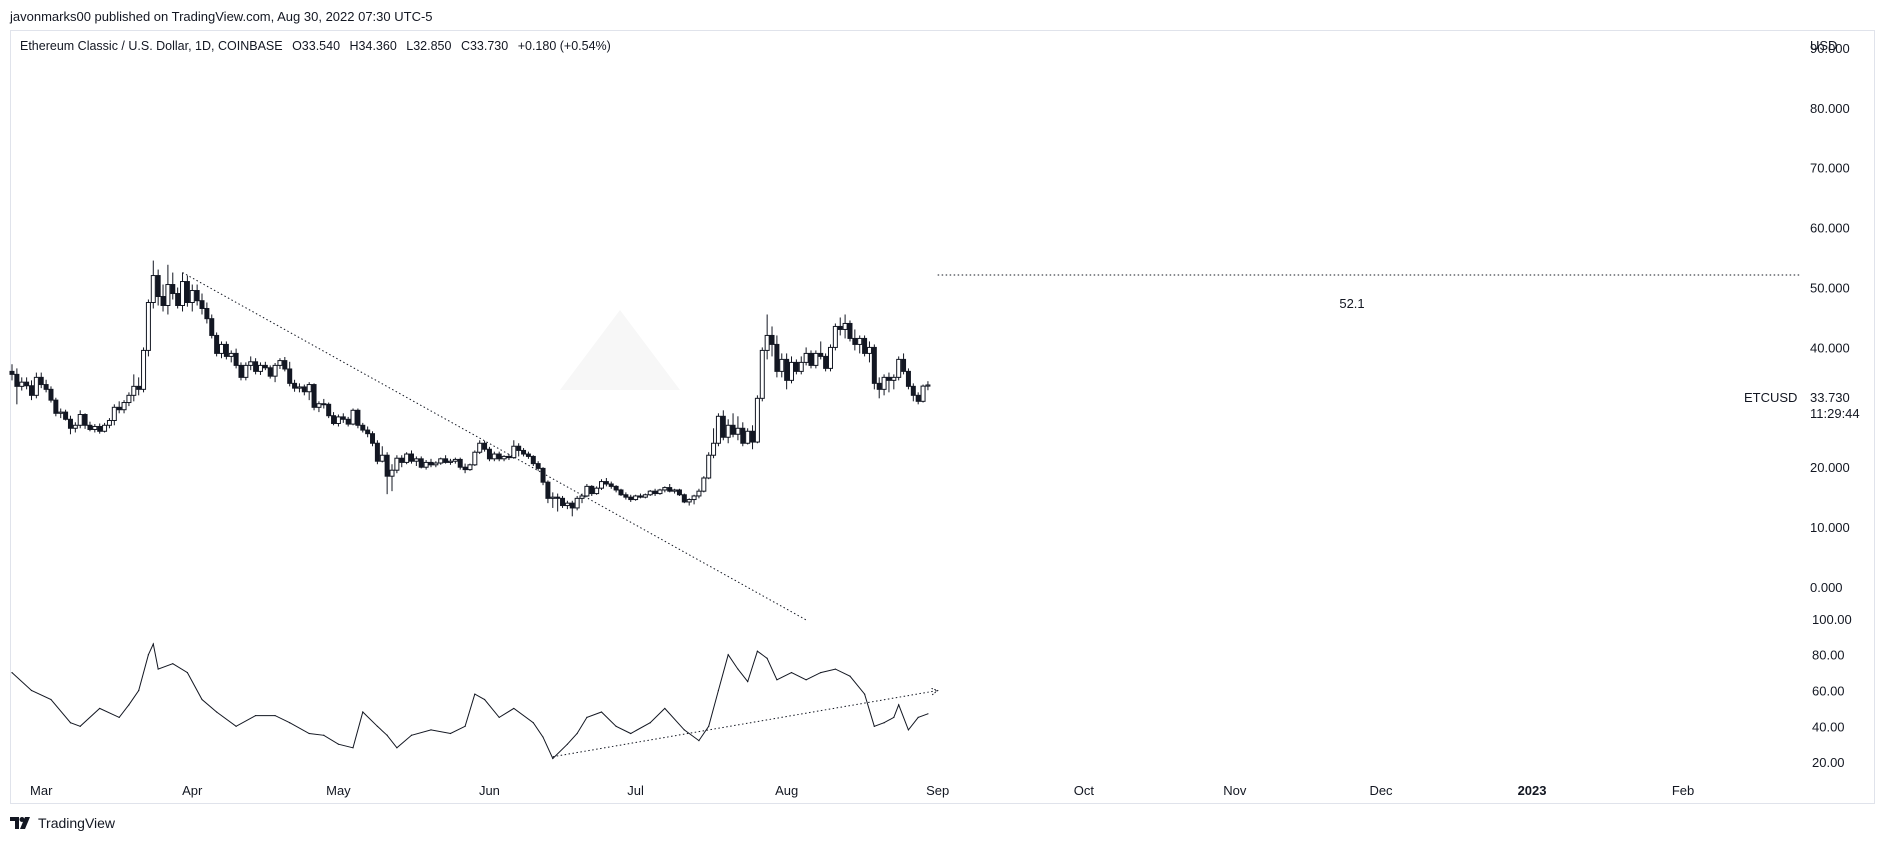 This screenshot has height=844, width=1886. I want to click on footer-brand: TradingView, so click(62, 823).